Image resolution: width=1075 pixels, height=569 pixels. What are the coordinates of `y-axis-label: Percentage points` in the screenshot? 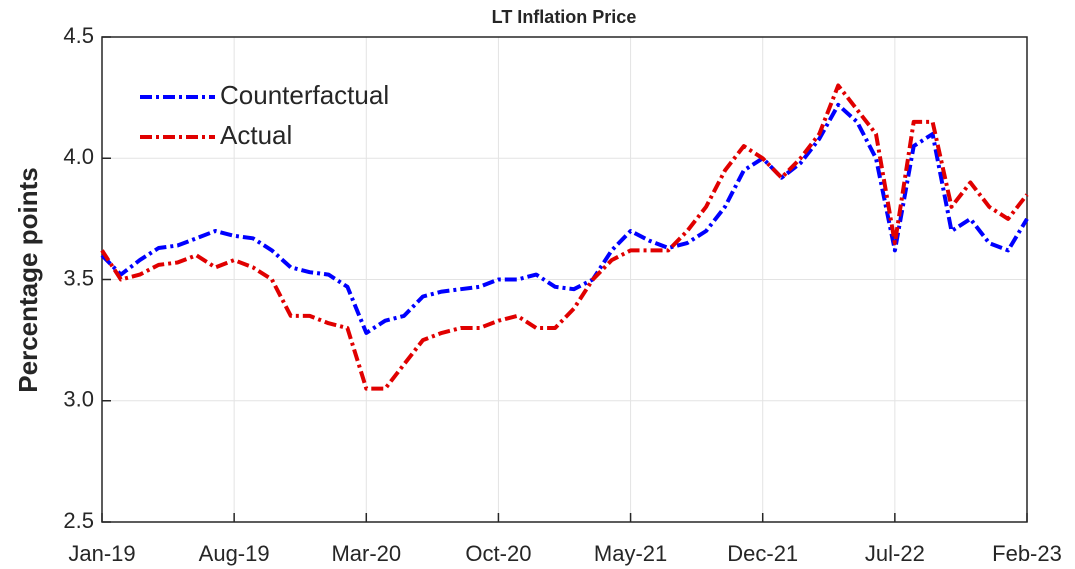 It's located at (28, 279).